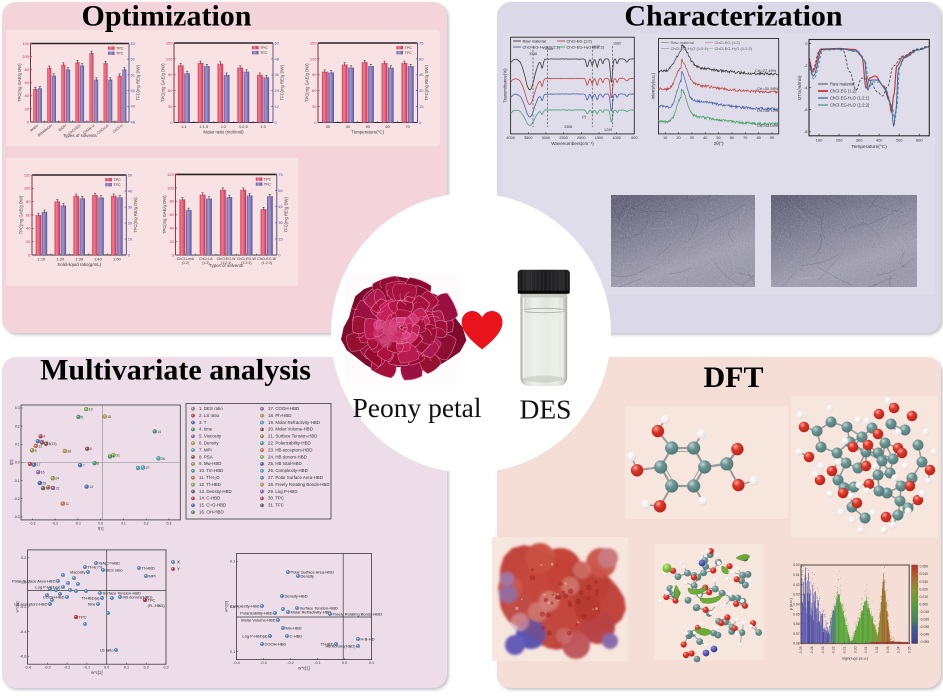 The height and width of the screenshot is (697, 943). I want to click on svg-text: 80, so click(28, 201).